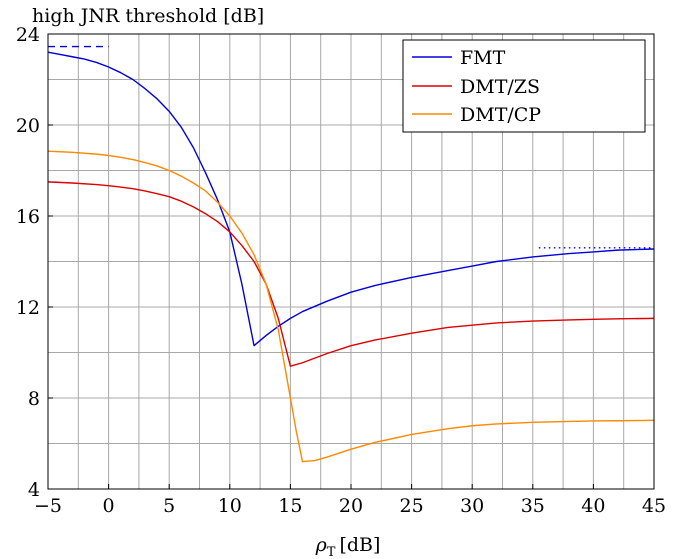 Image resolution: width=692 pixels, height=559 pixels. What do you see at coordinates (148, 16) in the screenshot?
I see `y-axis-title: high JNR threshold [dB]` at bounding box center [148, 16].